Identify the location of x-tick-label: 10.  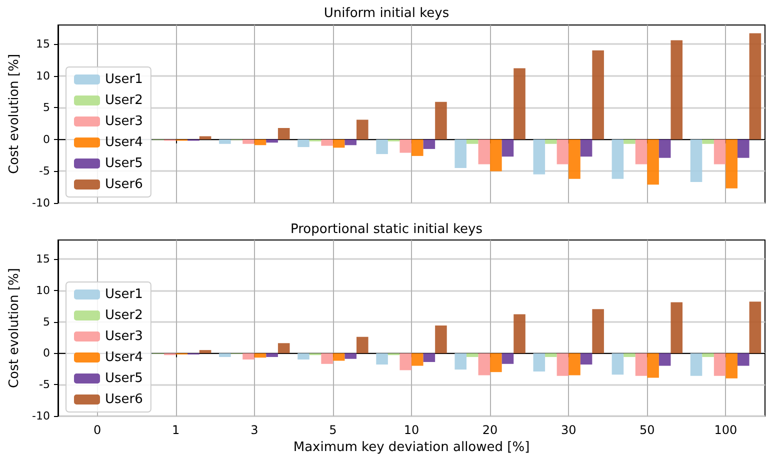
(412, 430).